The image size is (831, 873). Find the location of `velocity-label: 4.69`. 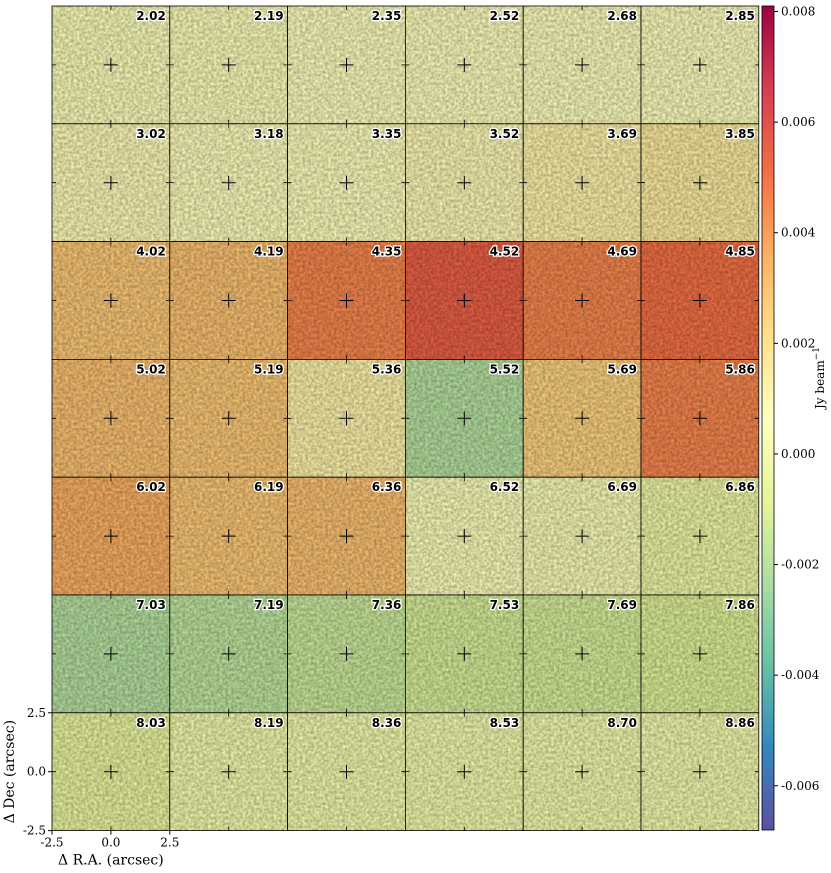

velocity-label: 4.69 is located at coordinates (622, 252).